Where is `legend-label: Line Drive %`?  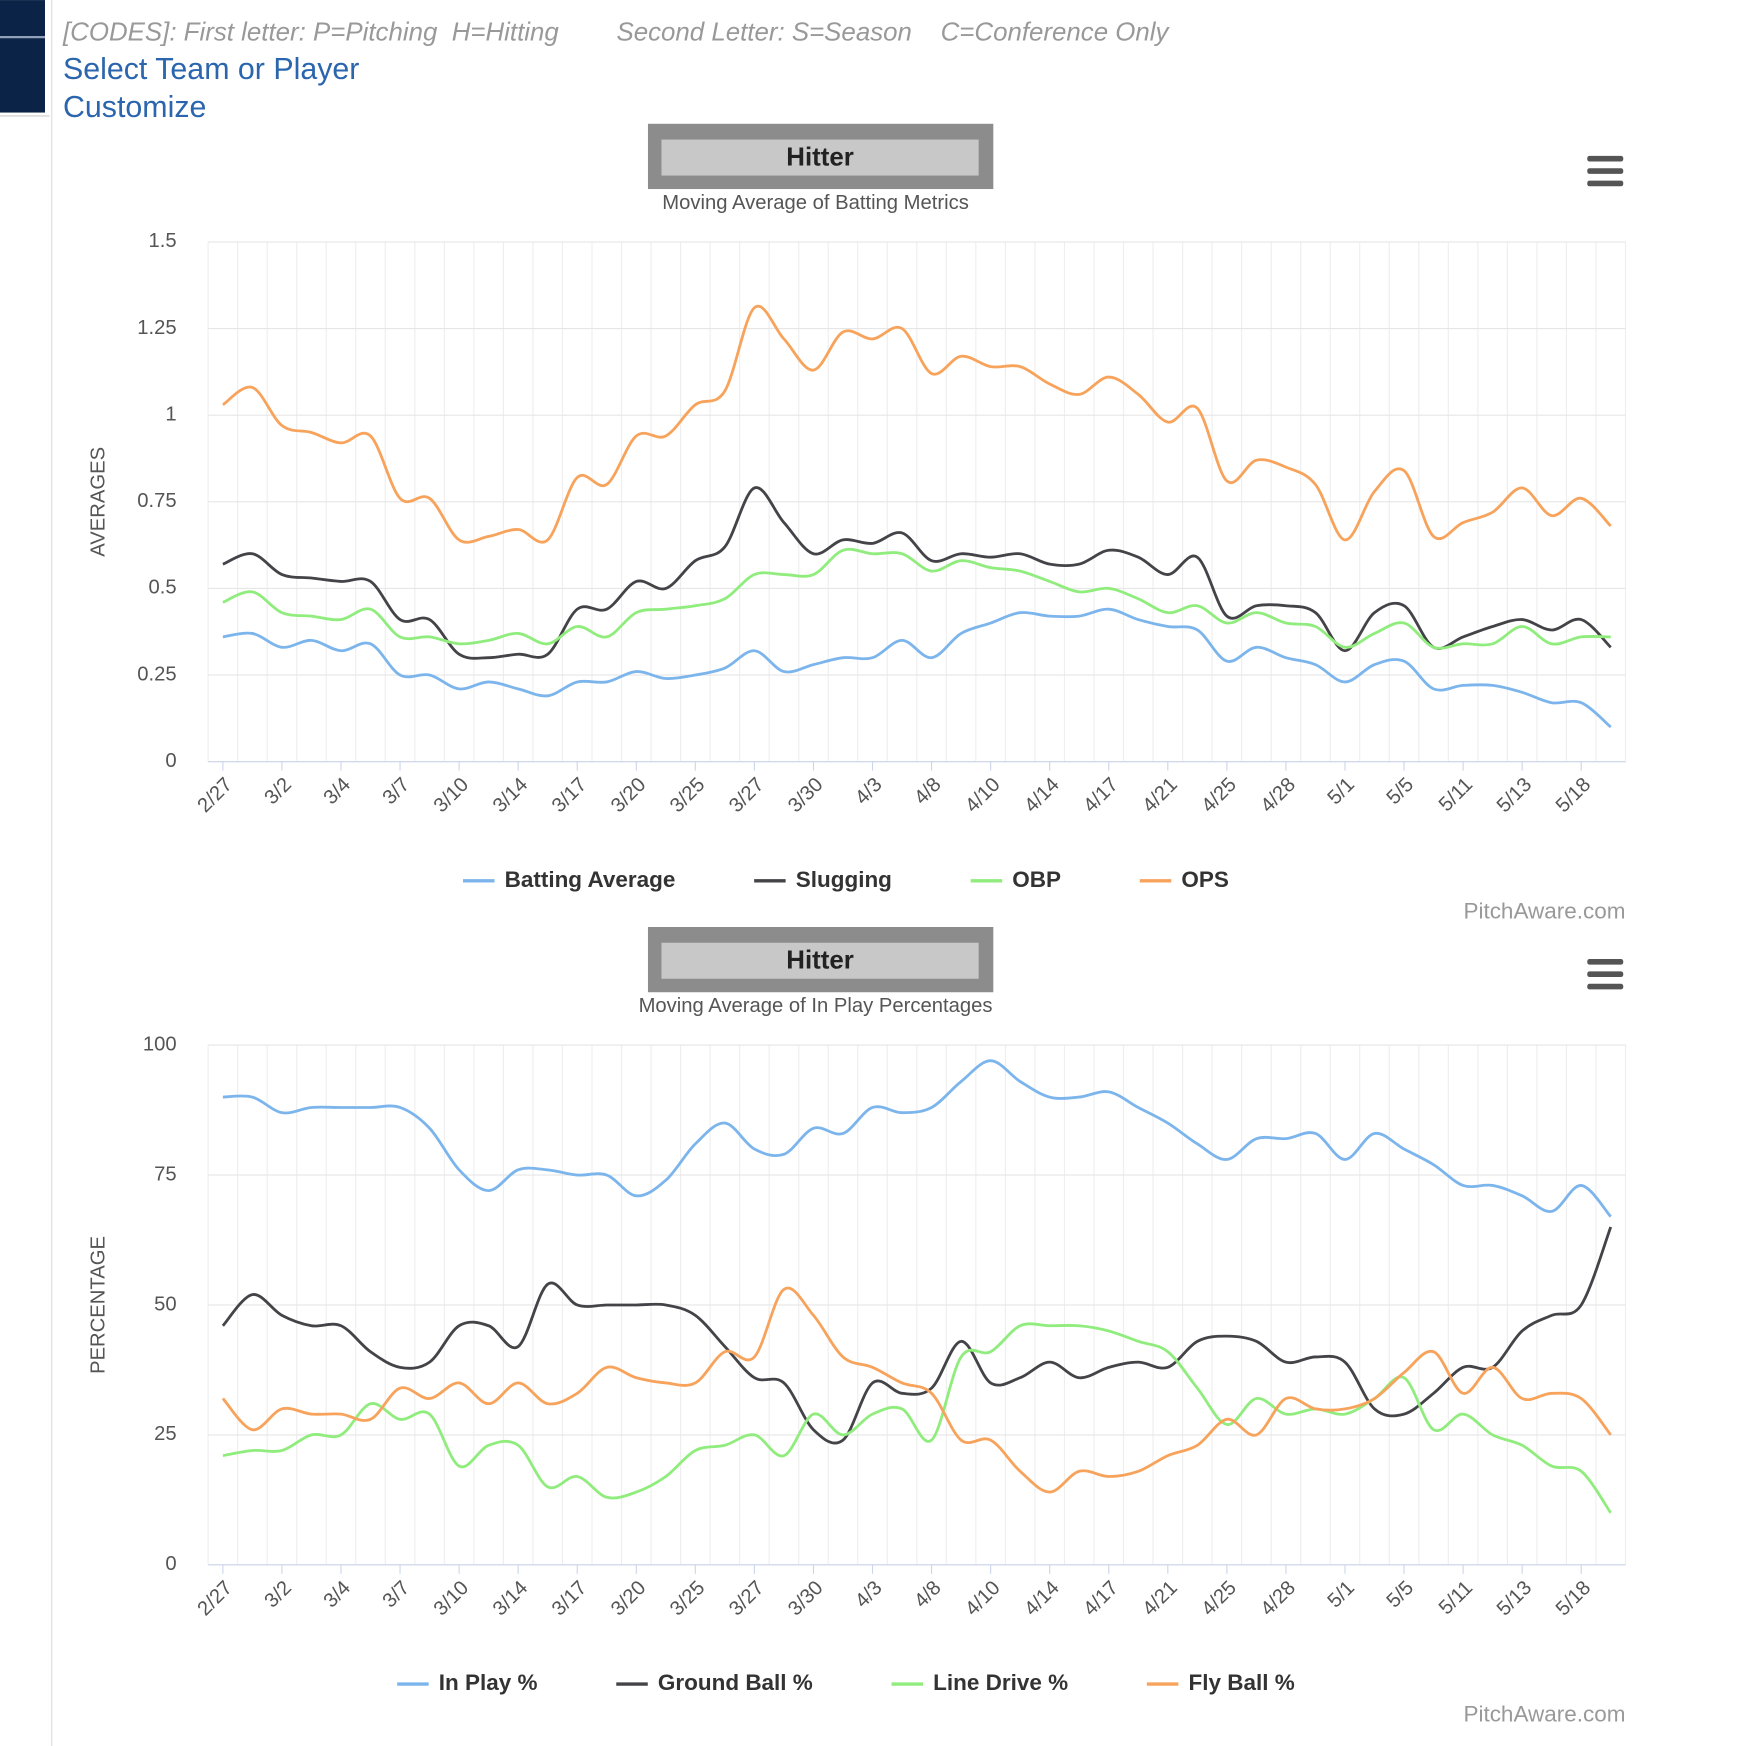
legend-label: Line Drive % is located at coordinates (1000, 1682).